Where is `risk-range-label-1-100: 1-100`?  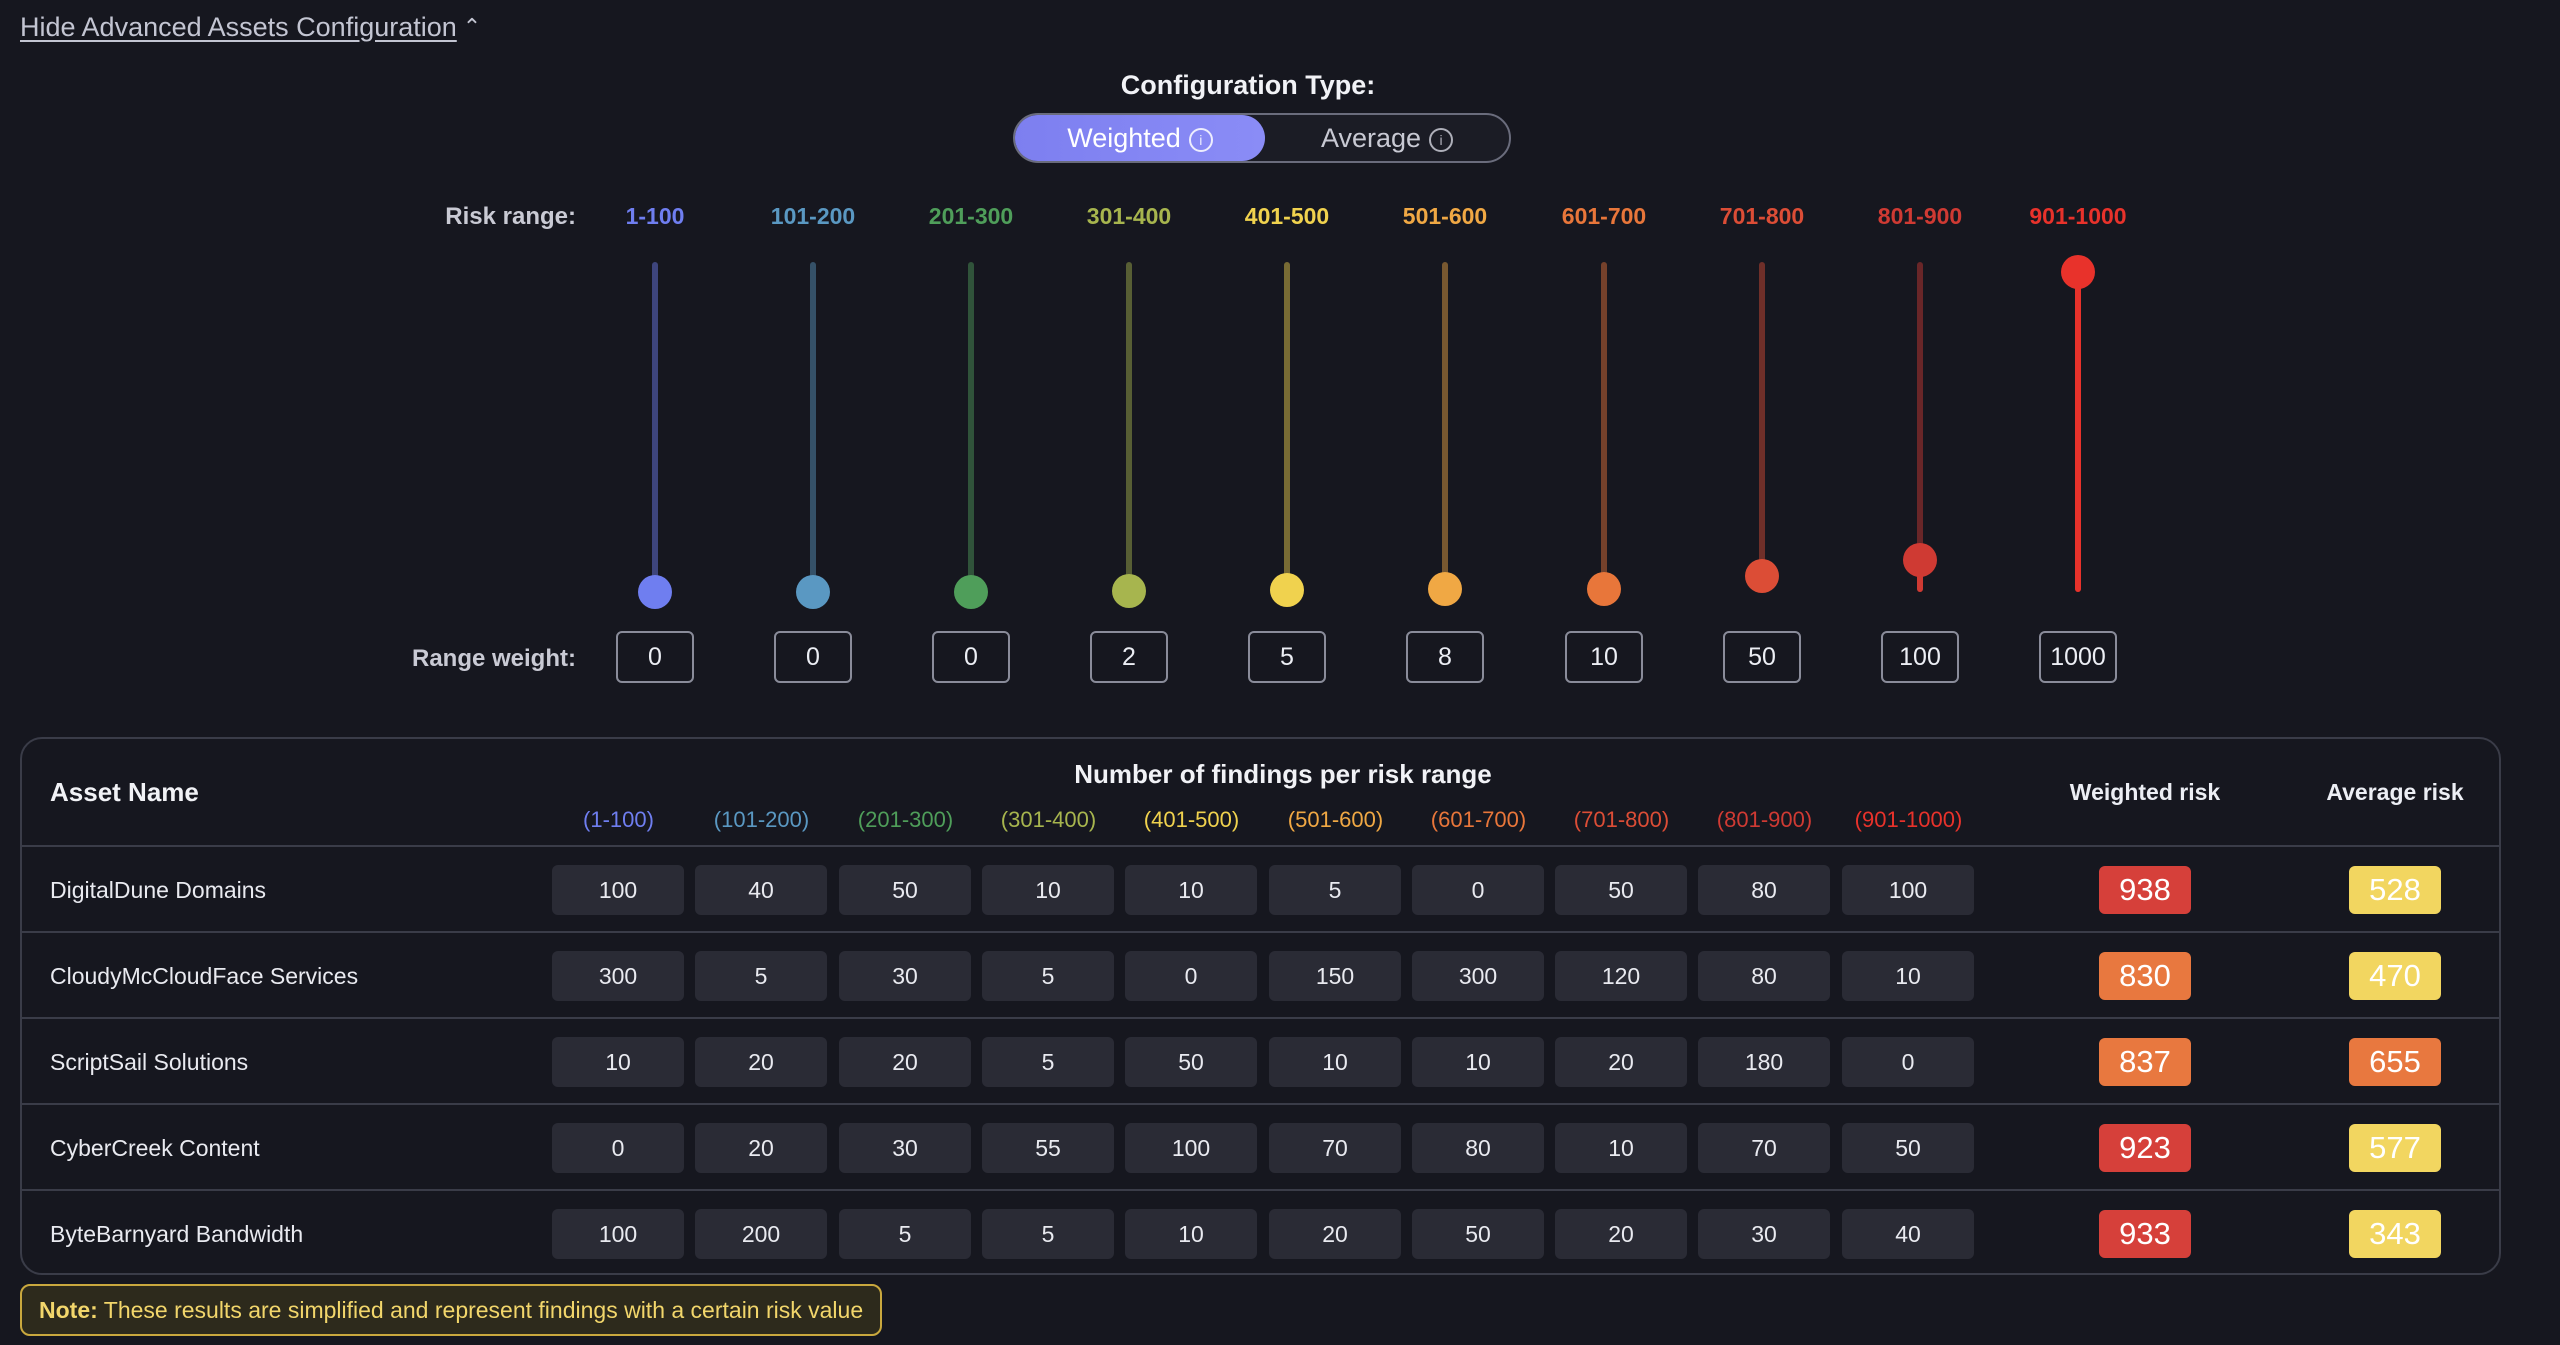
risk-range-label-1-100: 1-100 is located at coordinates (655, 216).